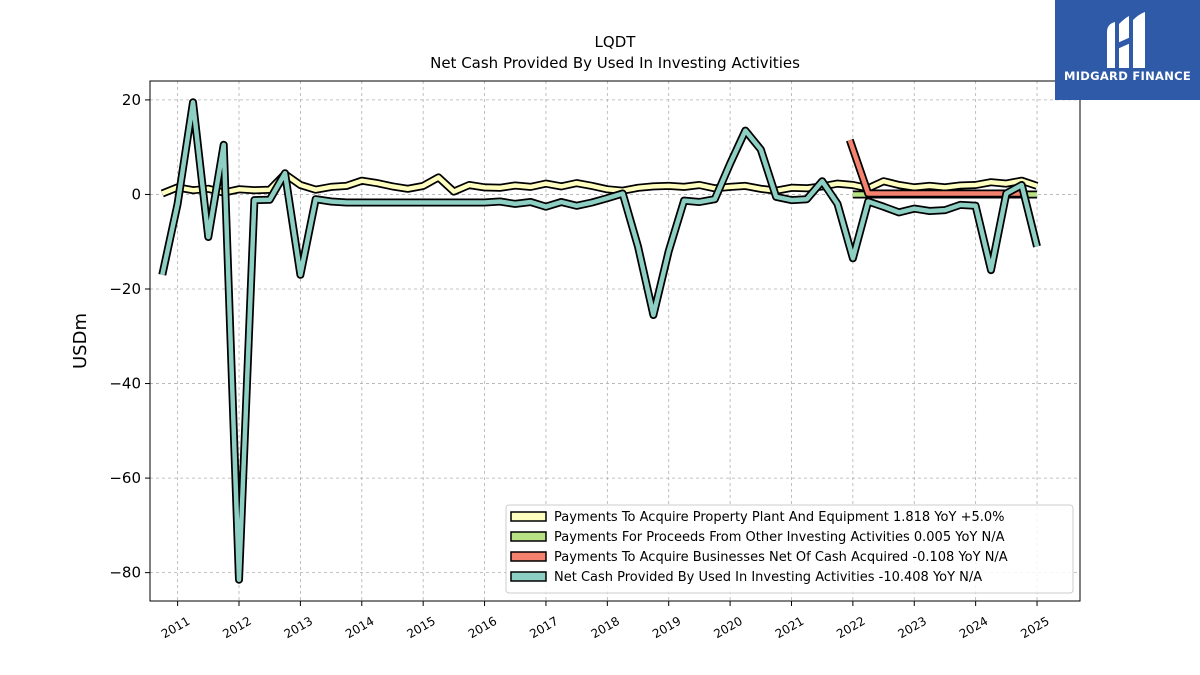 The height and width of the screenshot is (675, 1200). I want to click on x-tick-label: 2011, so click(175, 627).